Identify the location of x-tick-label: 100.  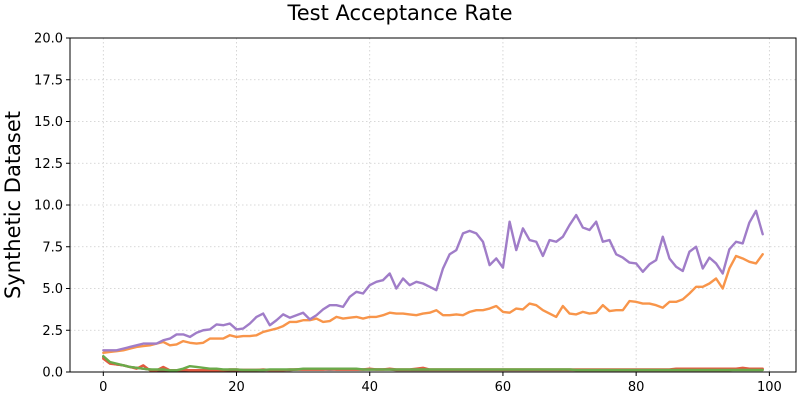
(769, 387).